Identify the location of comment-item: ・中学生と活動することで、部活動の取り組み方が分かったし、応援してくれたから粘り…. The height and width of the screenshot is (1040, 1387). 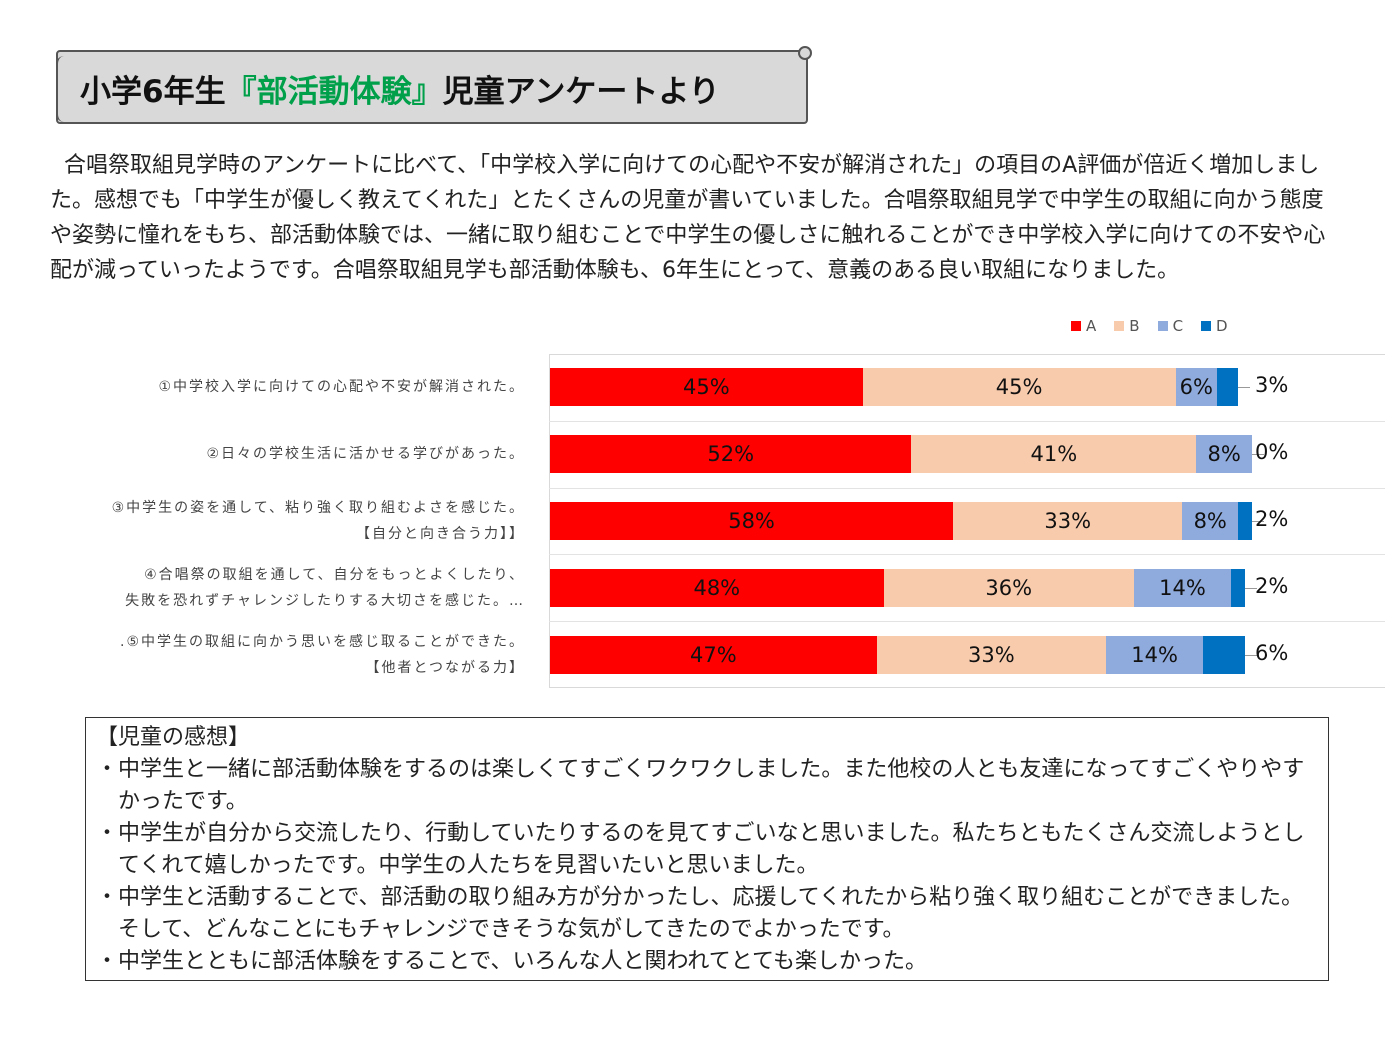
(700, 913).